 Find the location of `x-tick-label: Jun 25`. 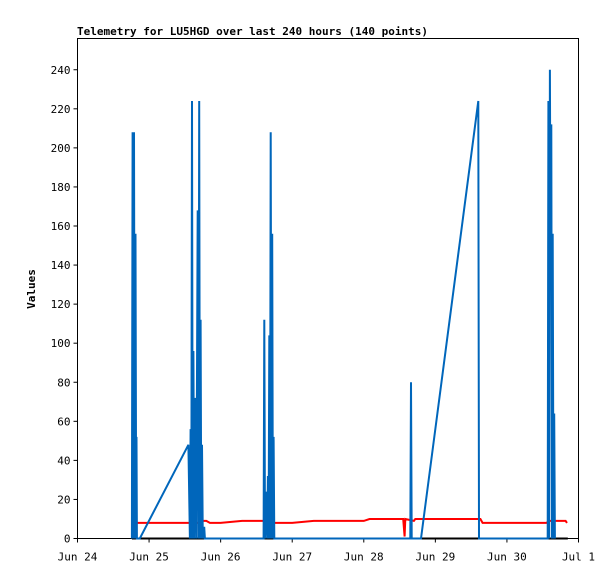

x-tick-label: Jun 25 is located at coordinates (149, 557).